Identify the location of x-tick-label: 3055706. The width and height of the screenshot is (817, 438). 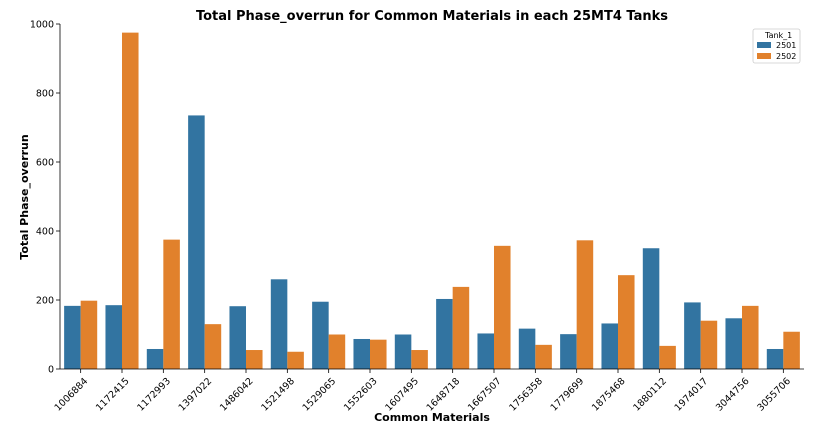
(774, 395).